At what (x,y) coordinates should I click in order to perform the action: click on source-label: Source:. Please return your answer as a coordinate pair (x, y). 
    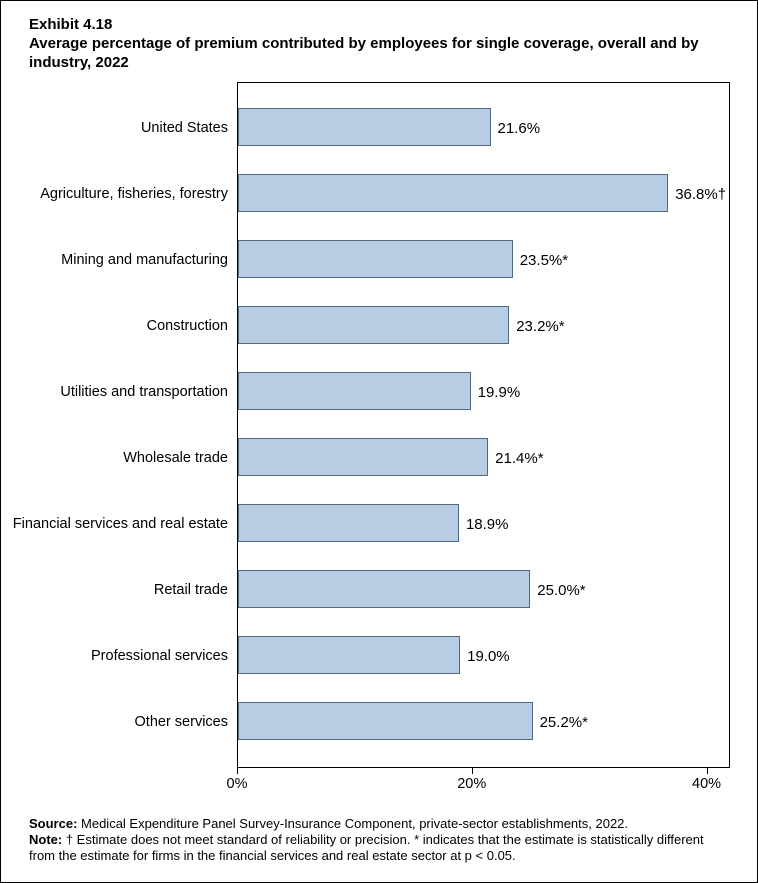
    Looking at the image, I should click on (53, 823).